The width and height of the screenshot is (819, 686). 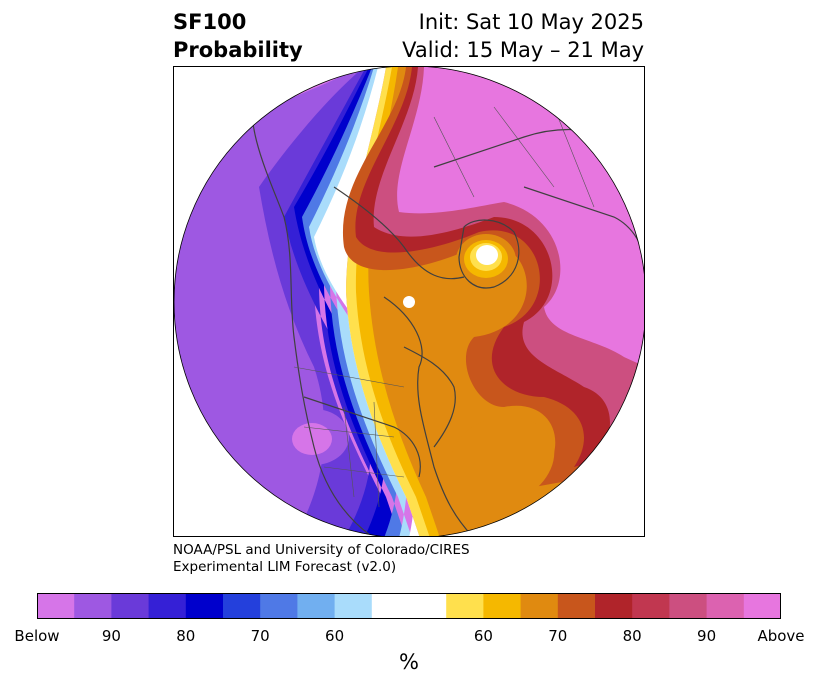 I want to click on colorbar, so click(x=409, y=606).